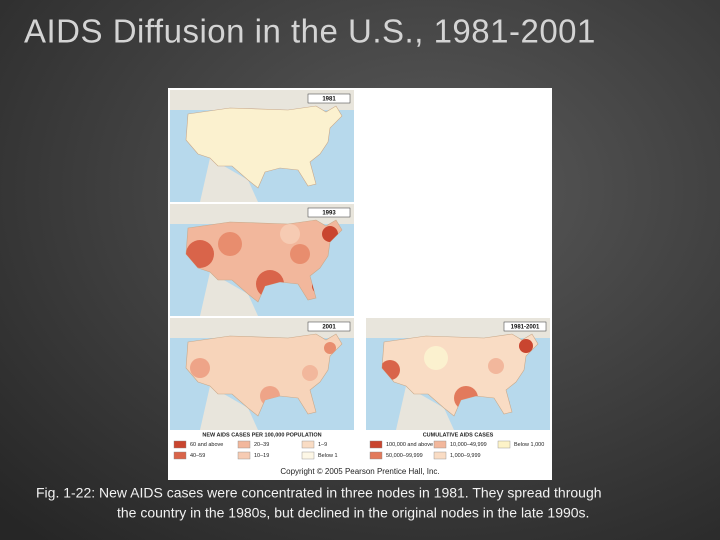  I want to click on slide-title: AIDS Diffusion in the U.S., 1981-2001, so click(310, 31).